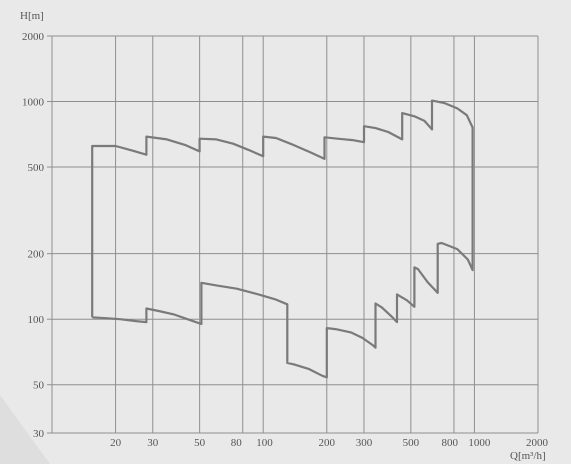 This screenshot has height=464, width=571. I want to click on x-tick-label: 30, so click(153, 443).